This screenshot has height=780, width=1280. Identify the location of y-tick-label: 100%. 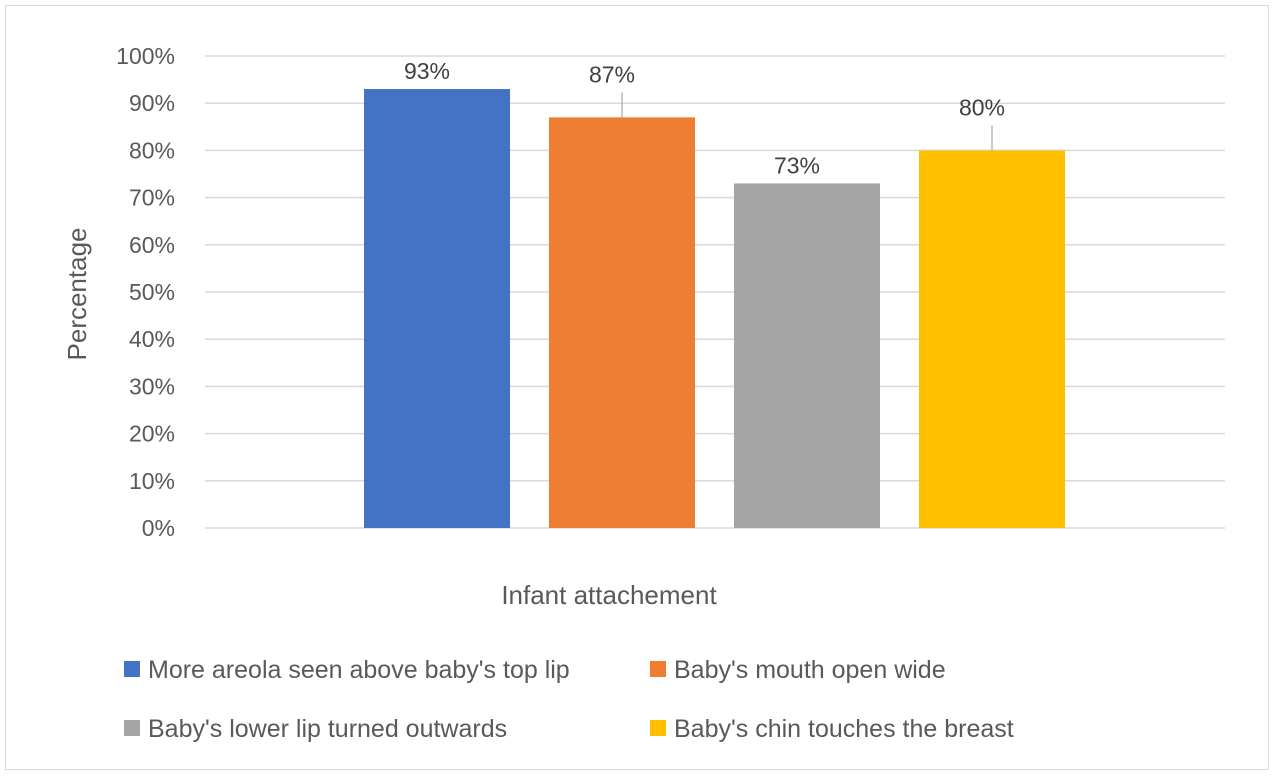
(145, 56).